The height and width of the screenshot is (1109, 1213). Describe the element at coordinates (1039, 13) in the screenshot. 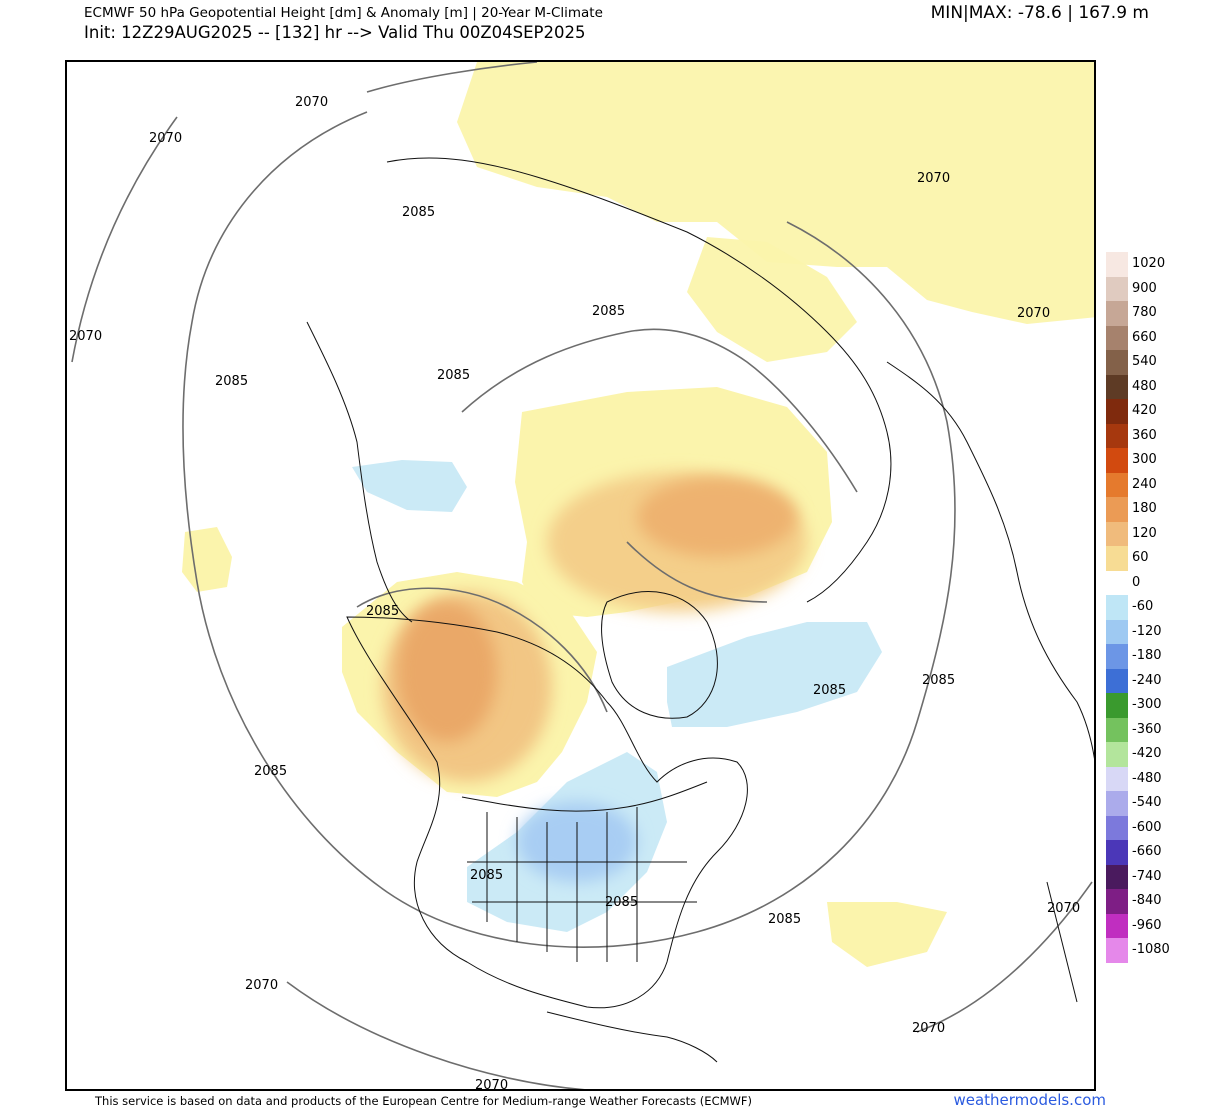

I see `min-max-readout: MIN|MAX: -78.6 | 167.9 m` at that location.